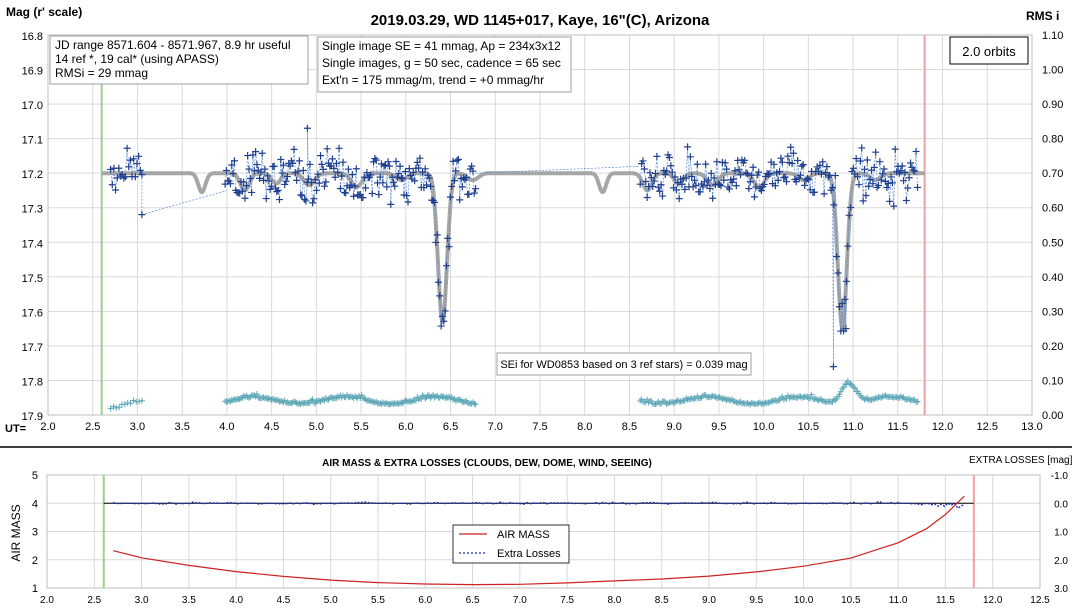 The image size is (1072, 610). Describe the element at coordinates (35, 504) in the screenshot. I see `bottom-y-tick-label: 4` at that location.